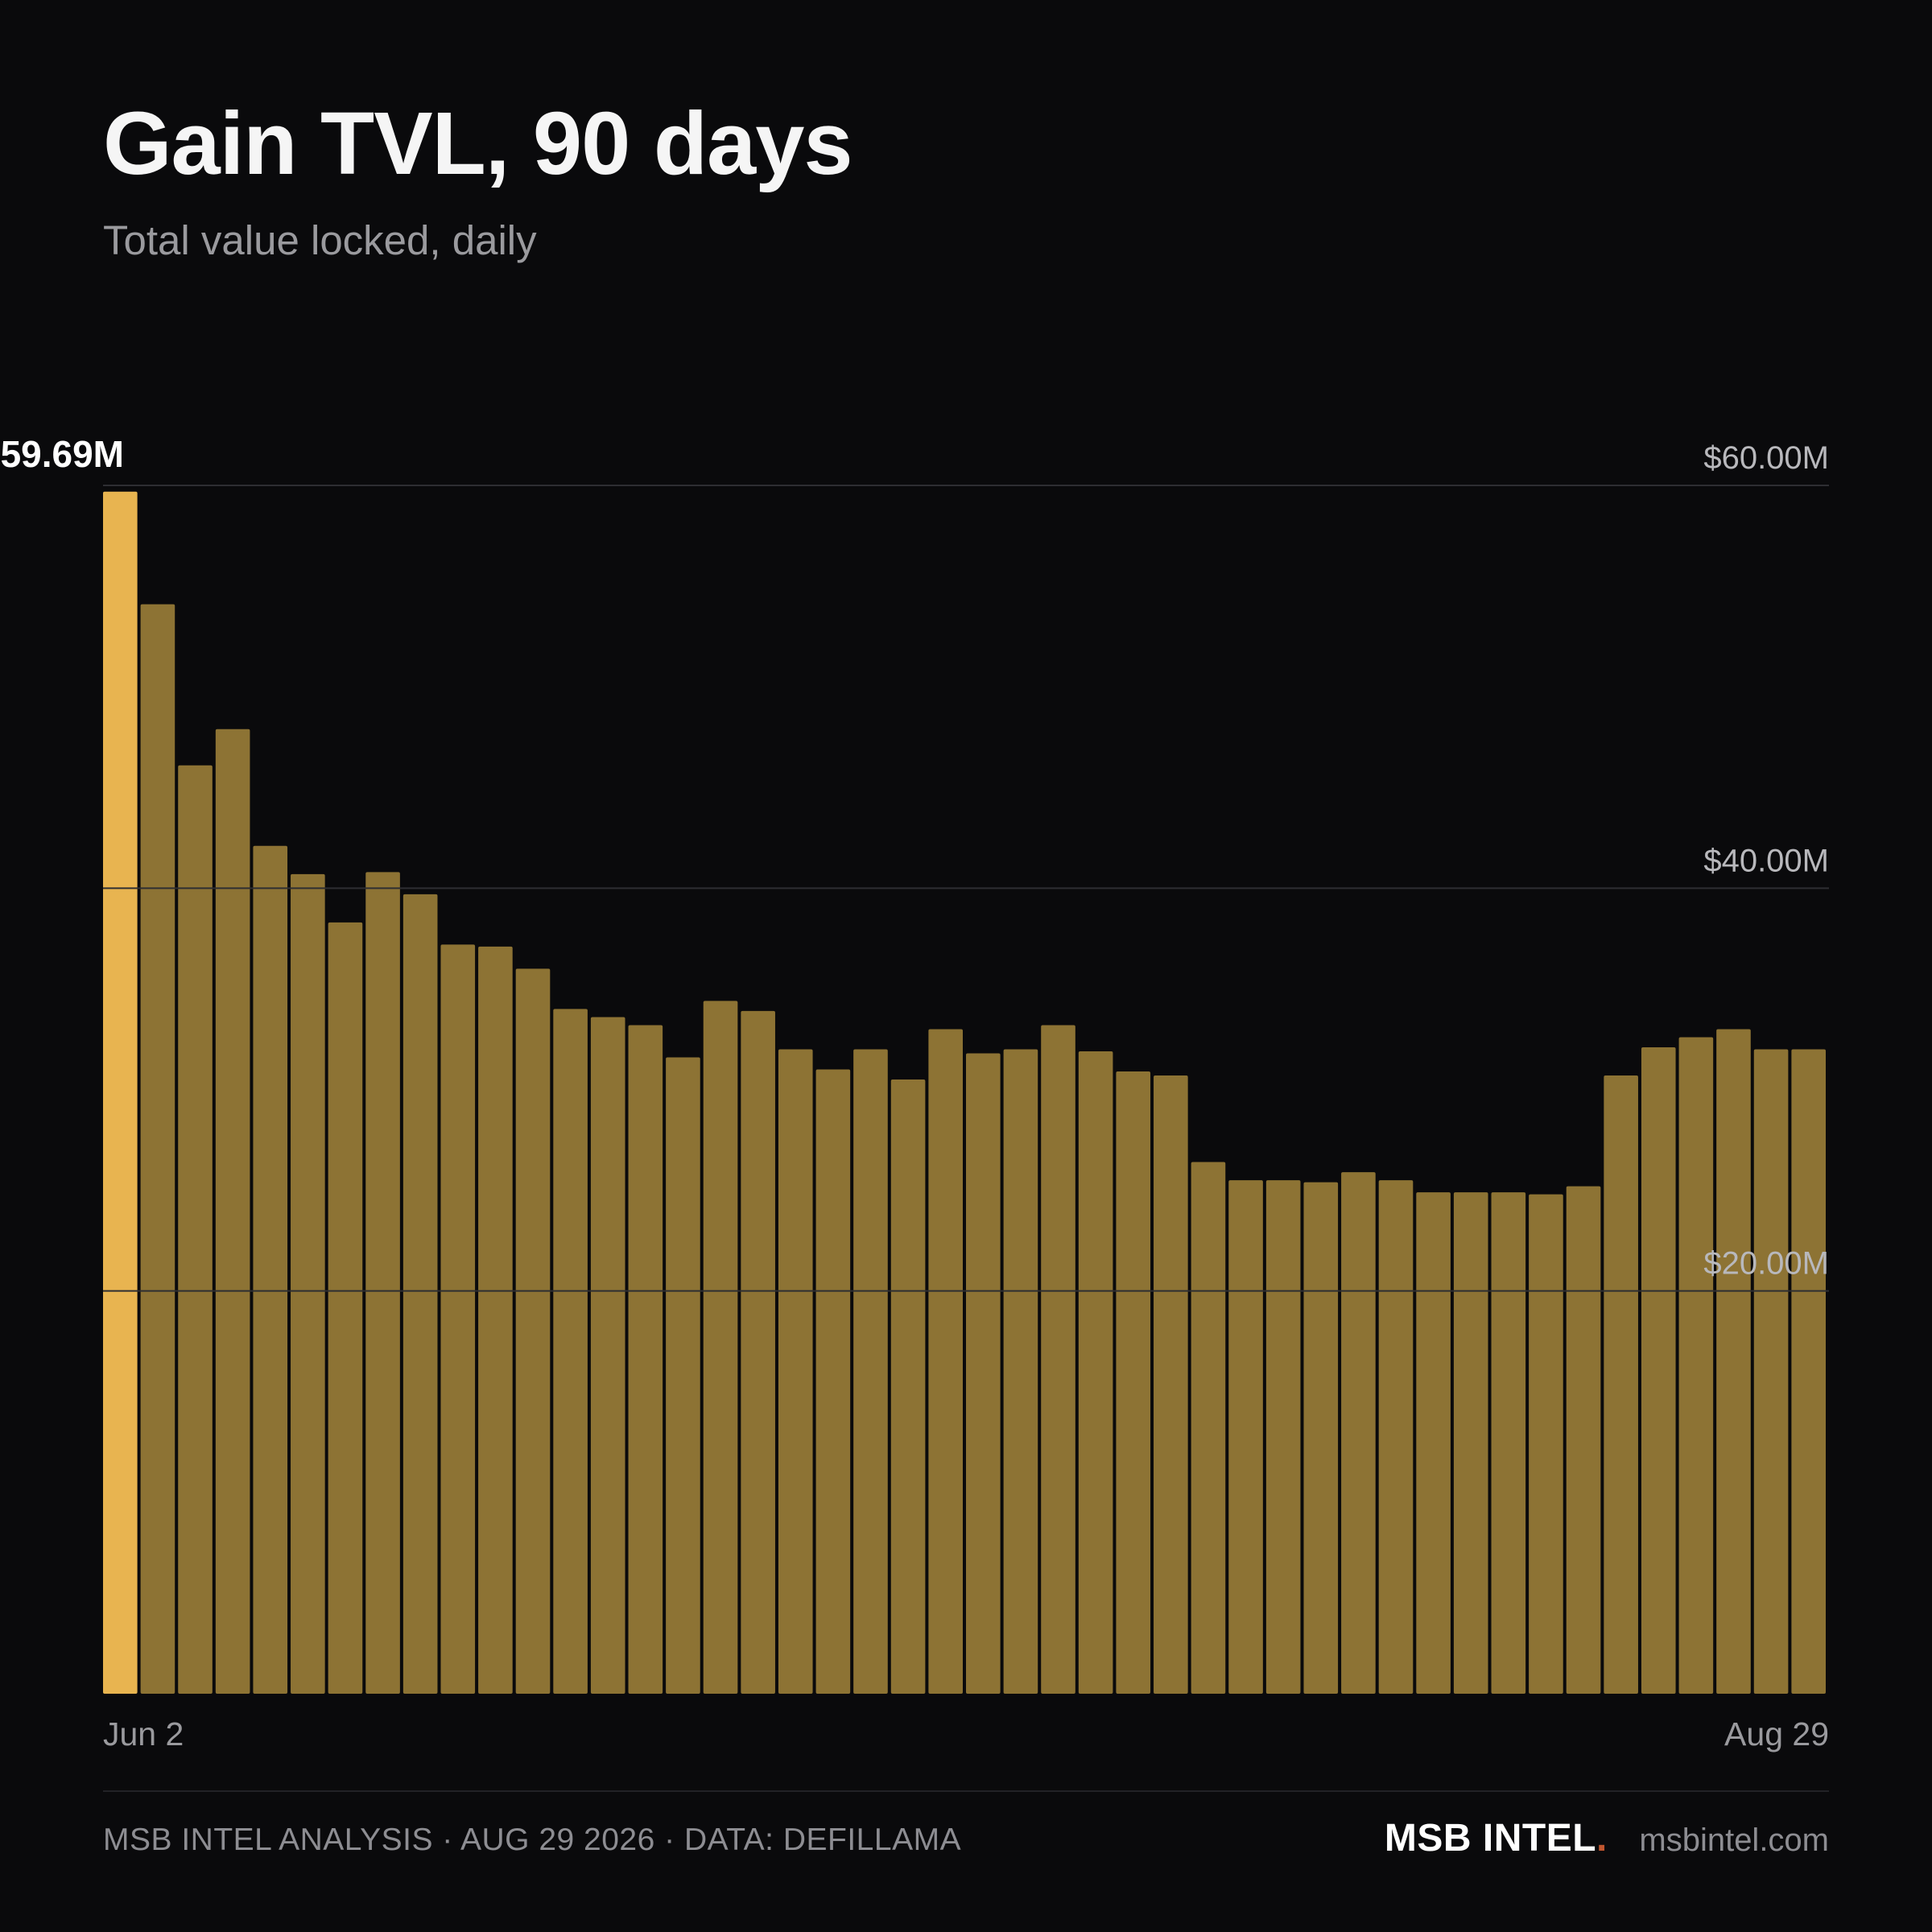 The height and width of the screenshot is (1932, 1932). I want to click on footer-brand-block: MSB INTEL. msbintel.com, so click(1607, 1838).